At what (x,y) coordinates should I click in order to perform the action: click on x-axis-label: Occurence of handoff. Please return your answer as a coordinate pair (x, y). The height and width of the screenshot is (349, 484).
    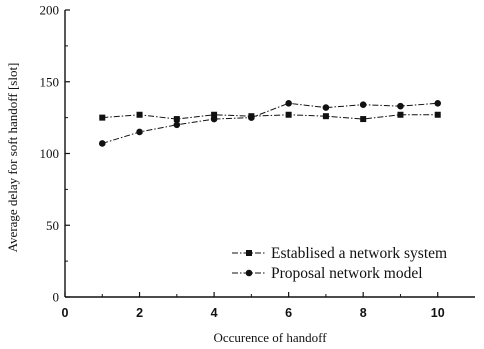
    Looking at the image, I should click on (270, 337).